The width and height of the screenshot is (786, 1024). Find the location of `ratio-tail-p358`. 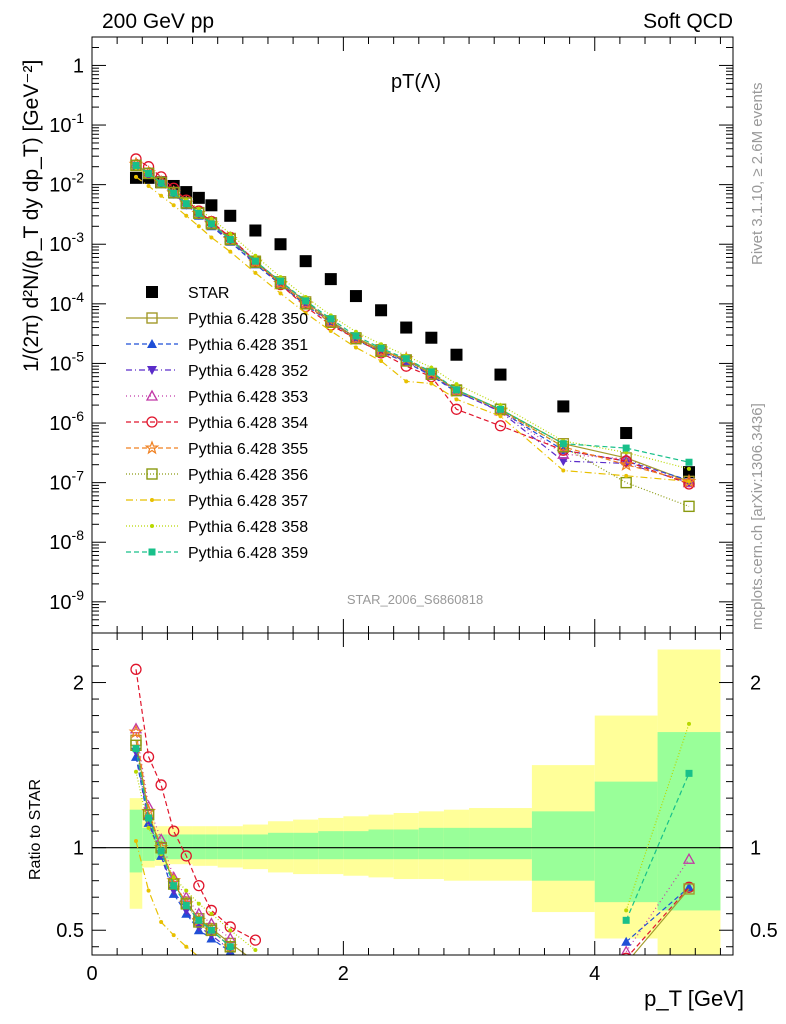

ratio-tail-p358 is located at coordinates (658, 817).